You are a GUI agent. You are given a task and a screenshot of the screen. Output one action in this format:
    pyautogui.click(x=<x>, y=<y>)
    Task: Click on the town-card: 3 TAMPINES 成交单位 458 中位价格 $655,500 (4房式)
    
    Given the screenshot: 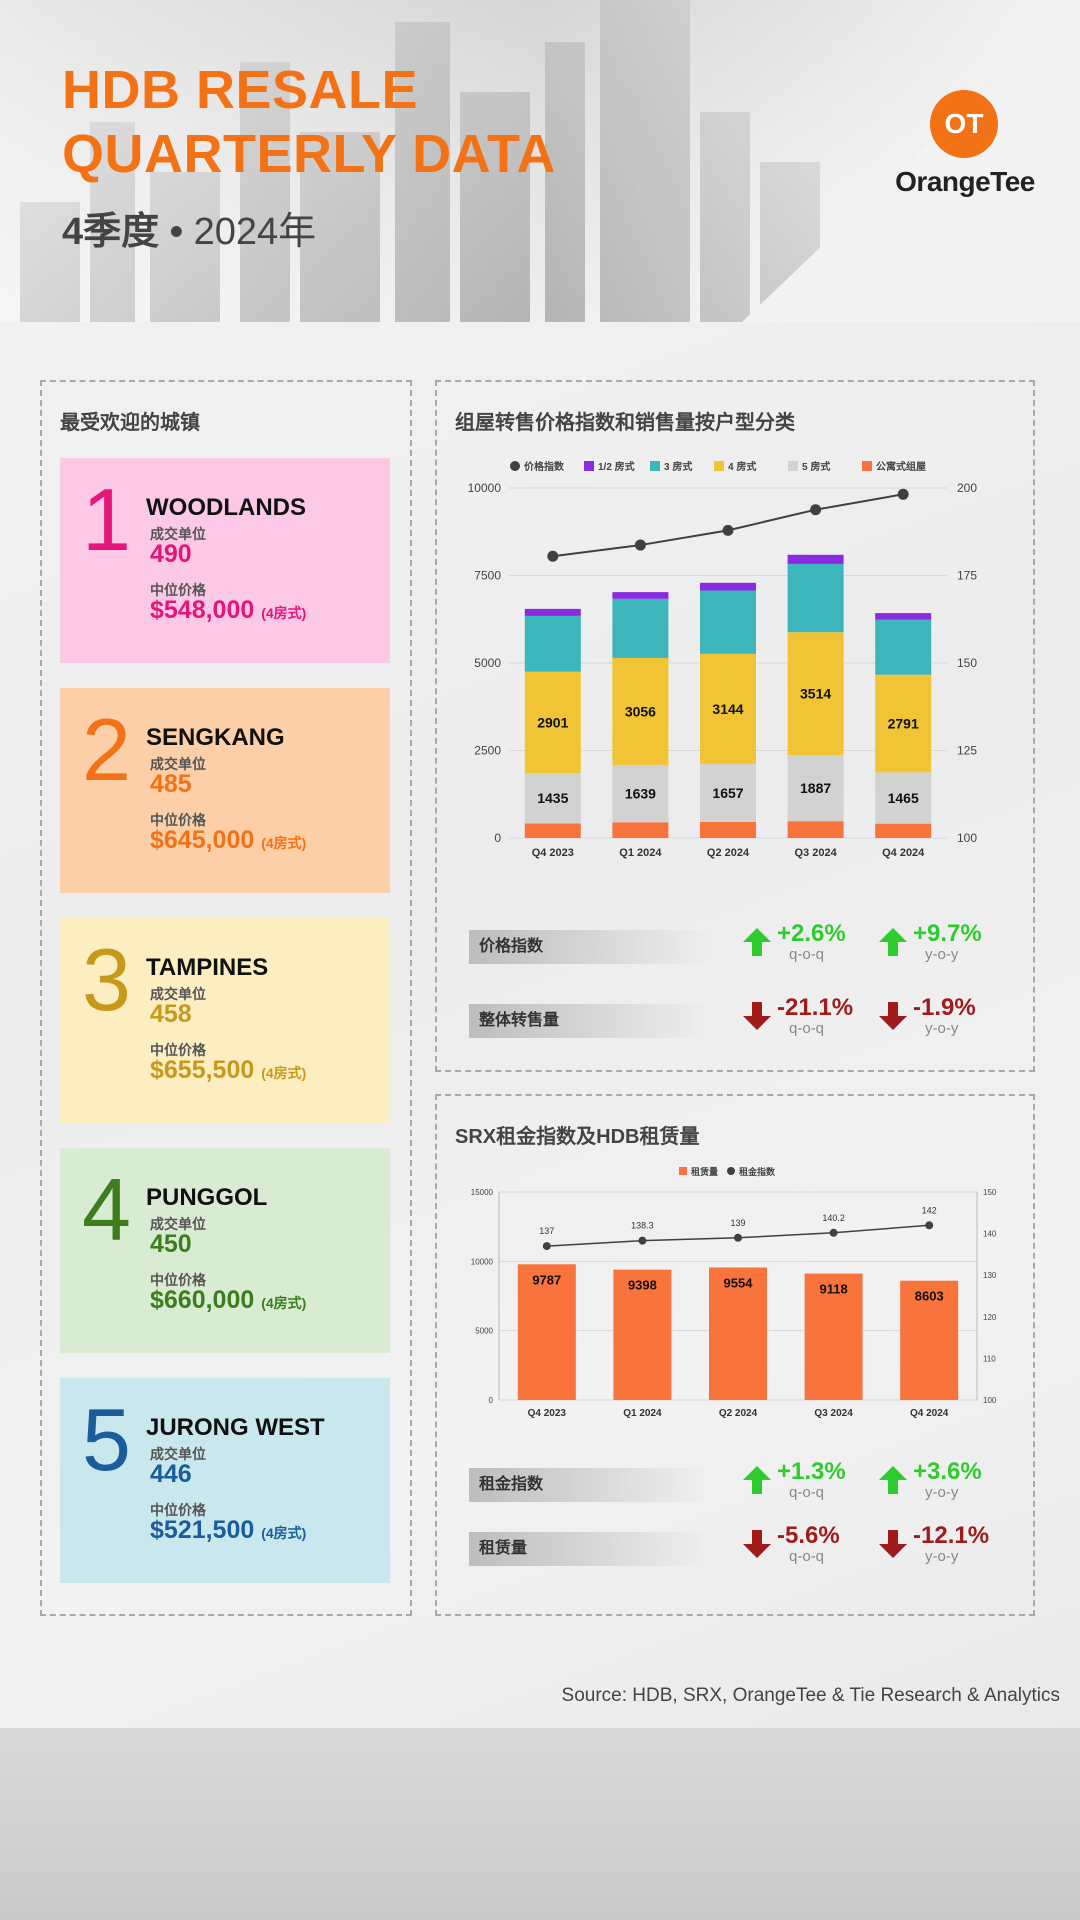 What is the action you would take?
    pyautogui.click(x=225, y=1020)
    